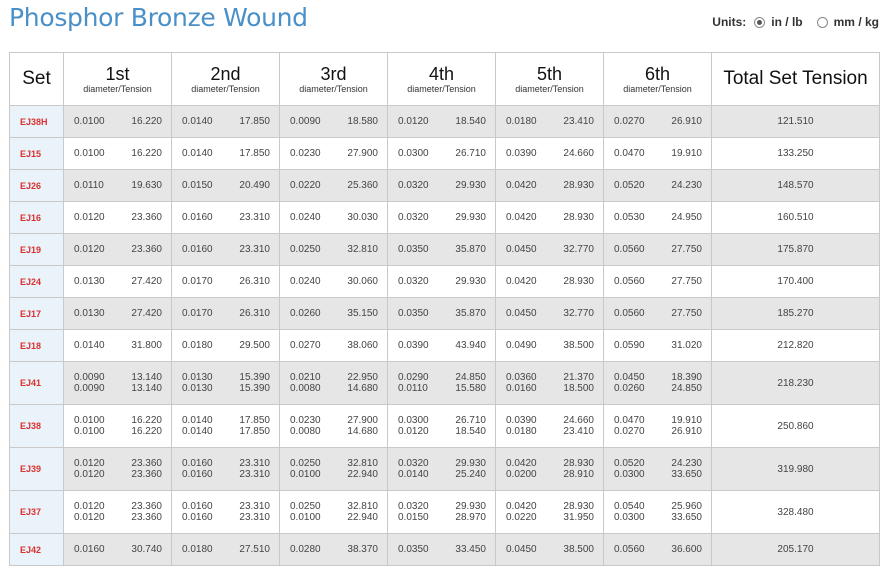 The height and width of the screenshot is (579, 889). Describe the element at coordinates (305, 431) in the screenshot. I see `diameter-value: 0.0080` at that location.